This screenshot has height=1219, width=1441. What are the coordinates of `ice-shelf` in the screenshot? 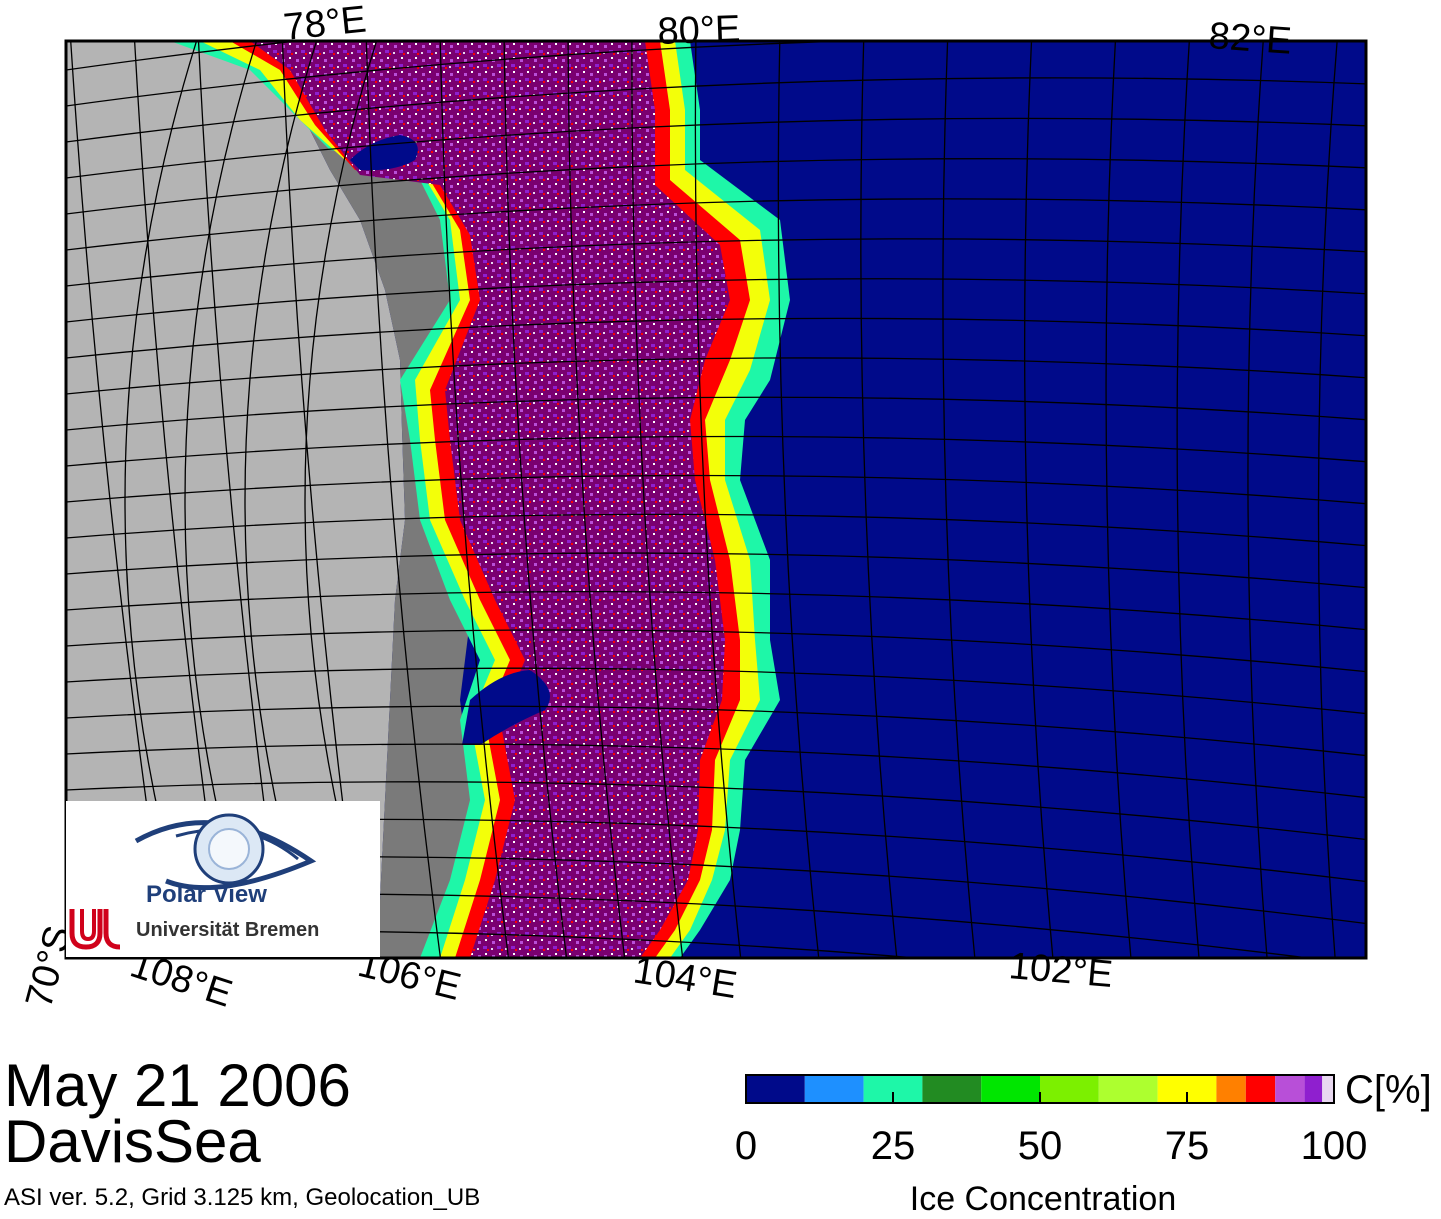 It's located at (375, 499).